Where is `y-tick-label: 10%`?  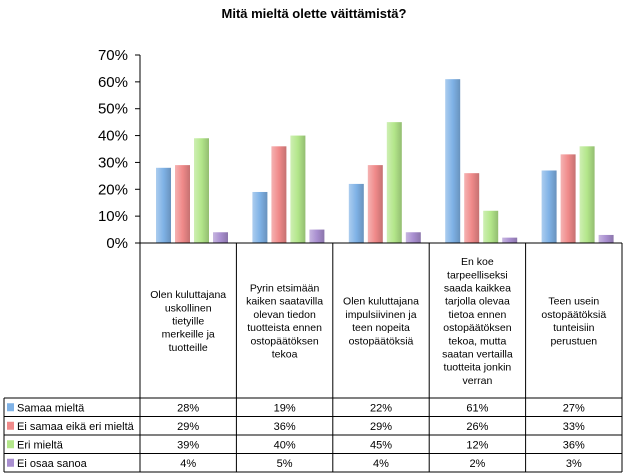
y-tick-label: 10% is located at coordinates (113, 216).